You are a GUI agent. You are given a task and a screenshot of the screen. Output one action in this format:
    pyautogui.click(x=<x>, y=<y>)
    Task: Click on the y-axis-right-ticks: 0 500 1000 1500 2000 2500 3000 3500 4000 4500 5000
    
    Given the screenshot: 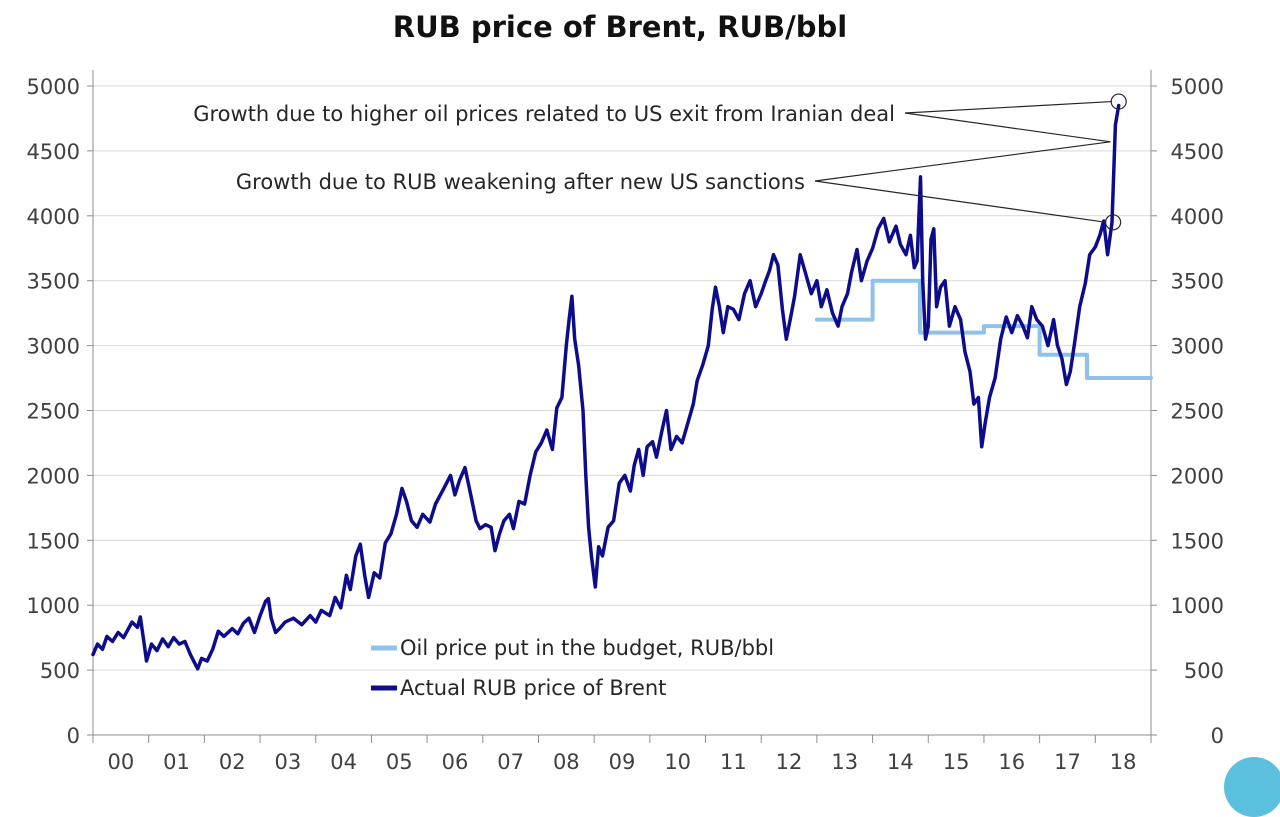 What is the action you would take?
    pyautogui.click(x=1187, y=411)
    